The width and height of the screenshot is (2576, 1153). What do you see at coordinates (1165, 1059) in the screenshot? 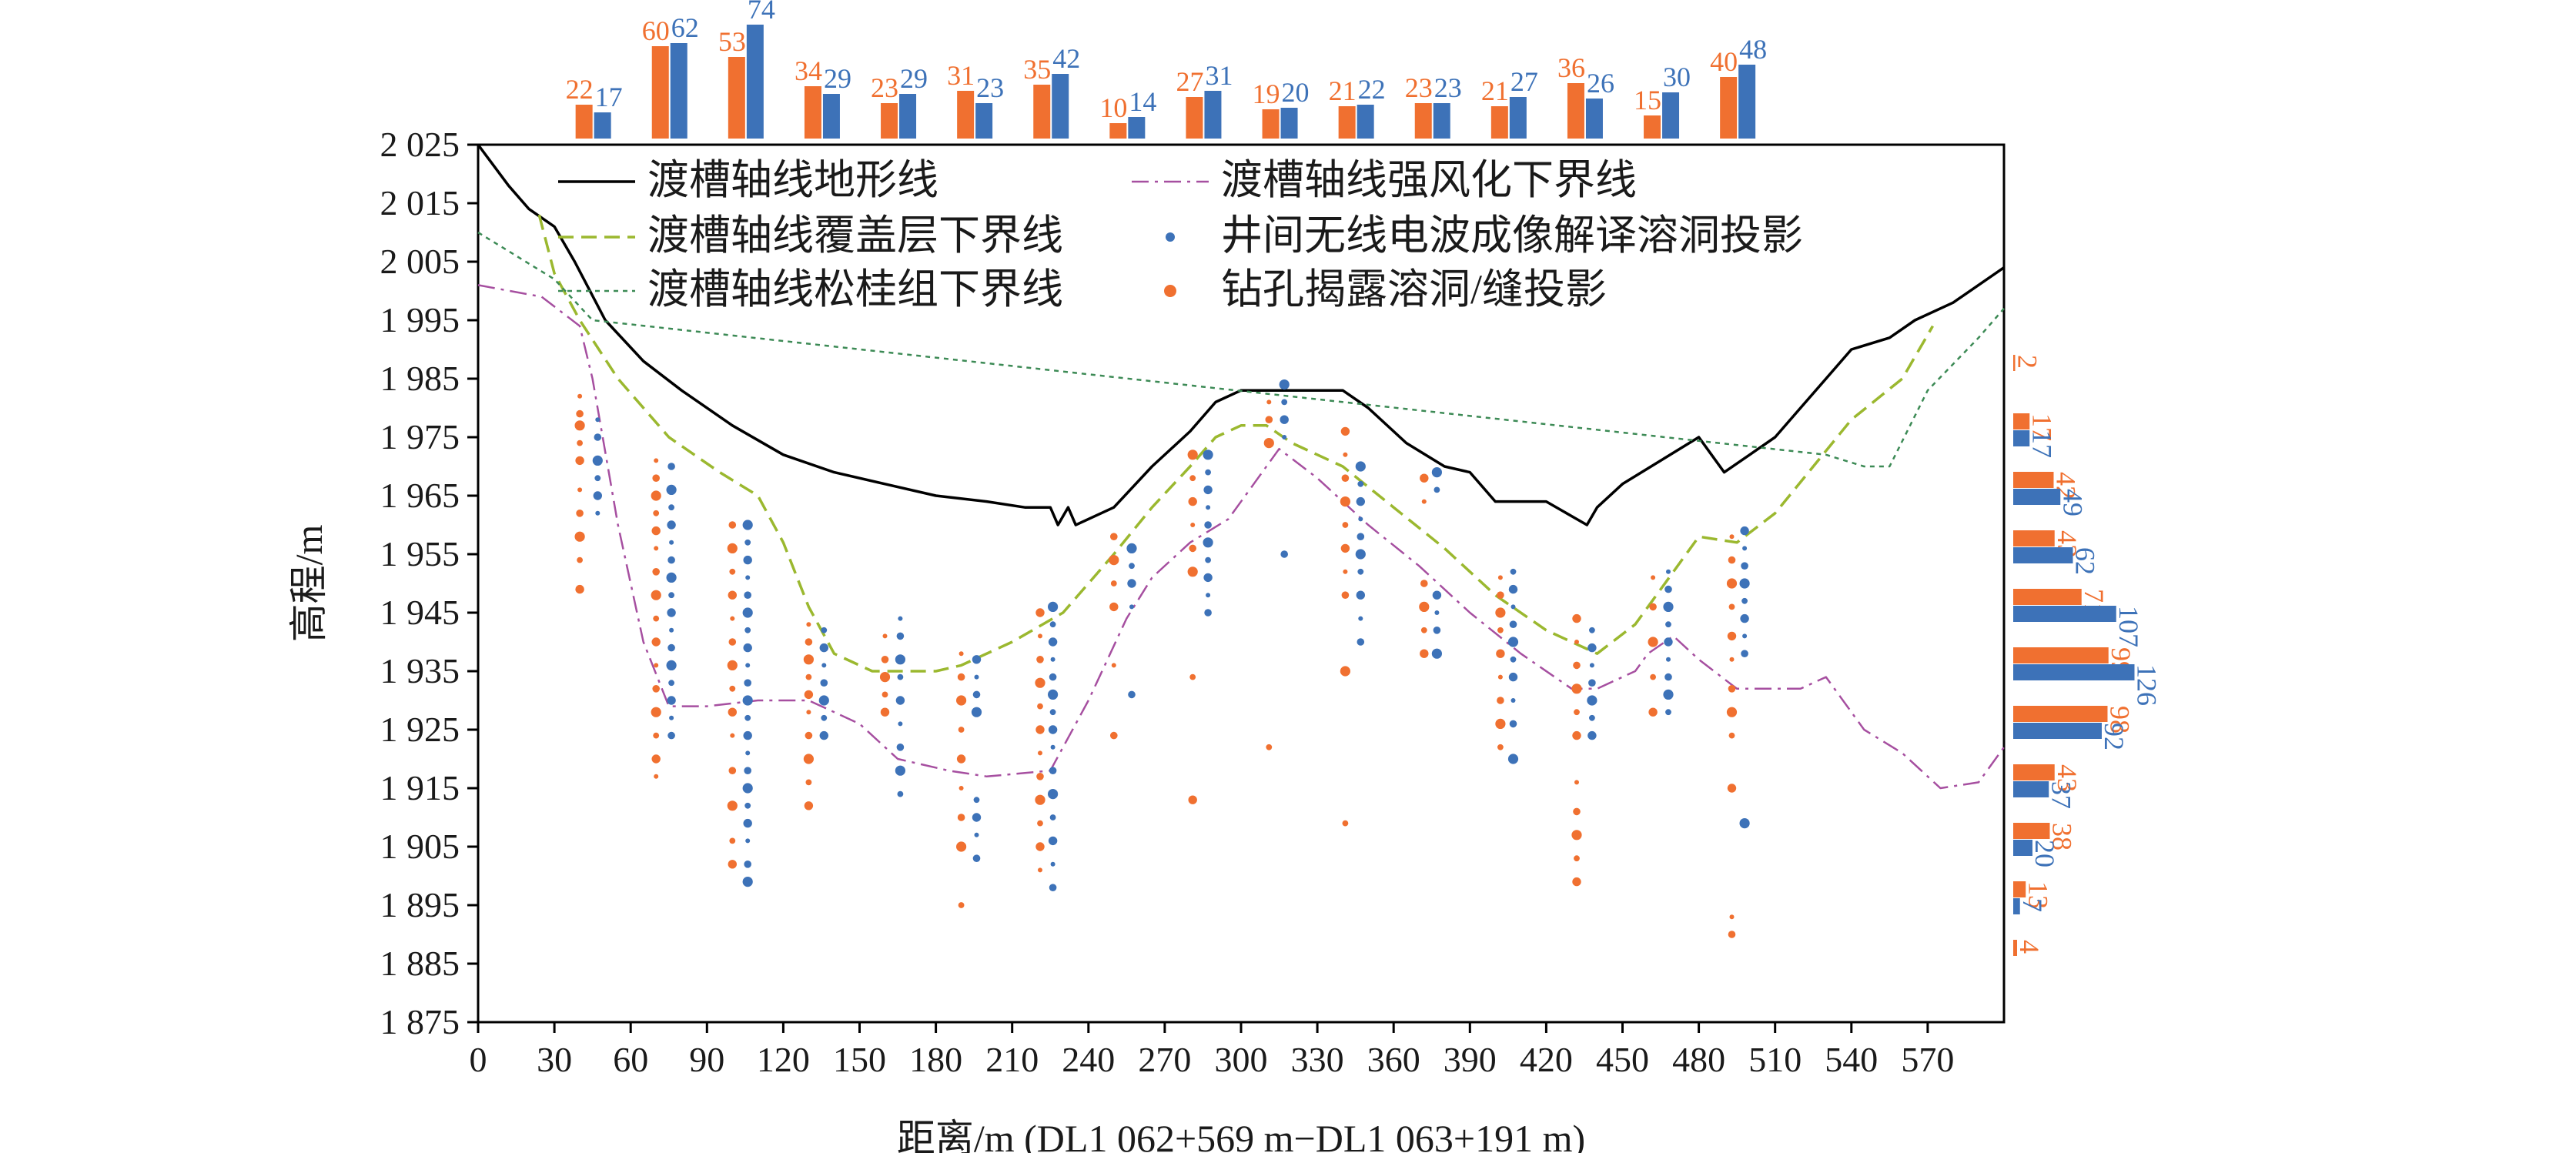
I see `x-tick-label: 270` at bounding box center [1165, 1059].